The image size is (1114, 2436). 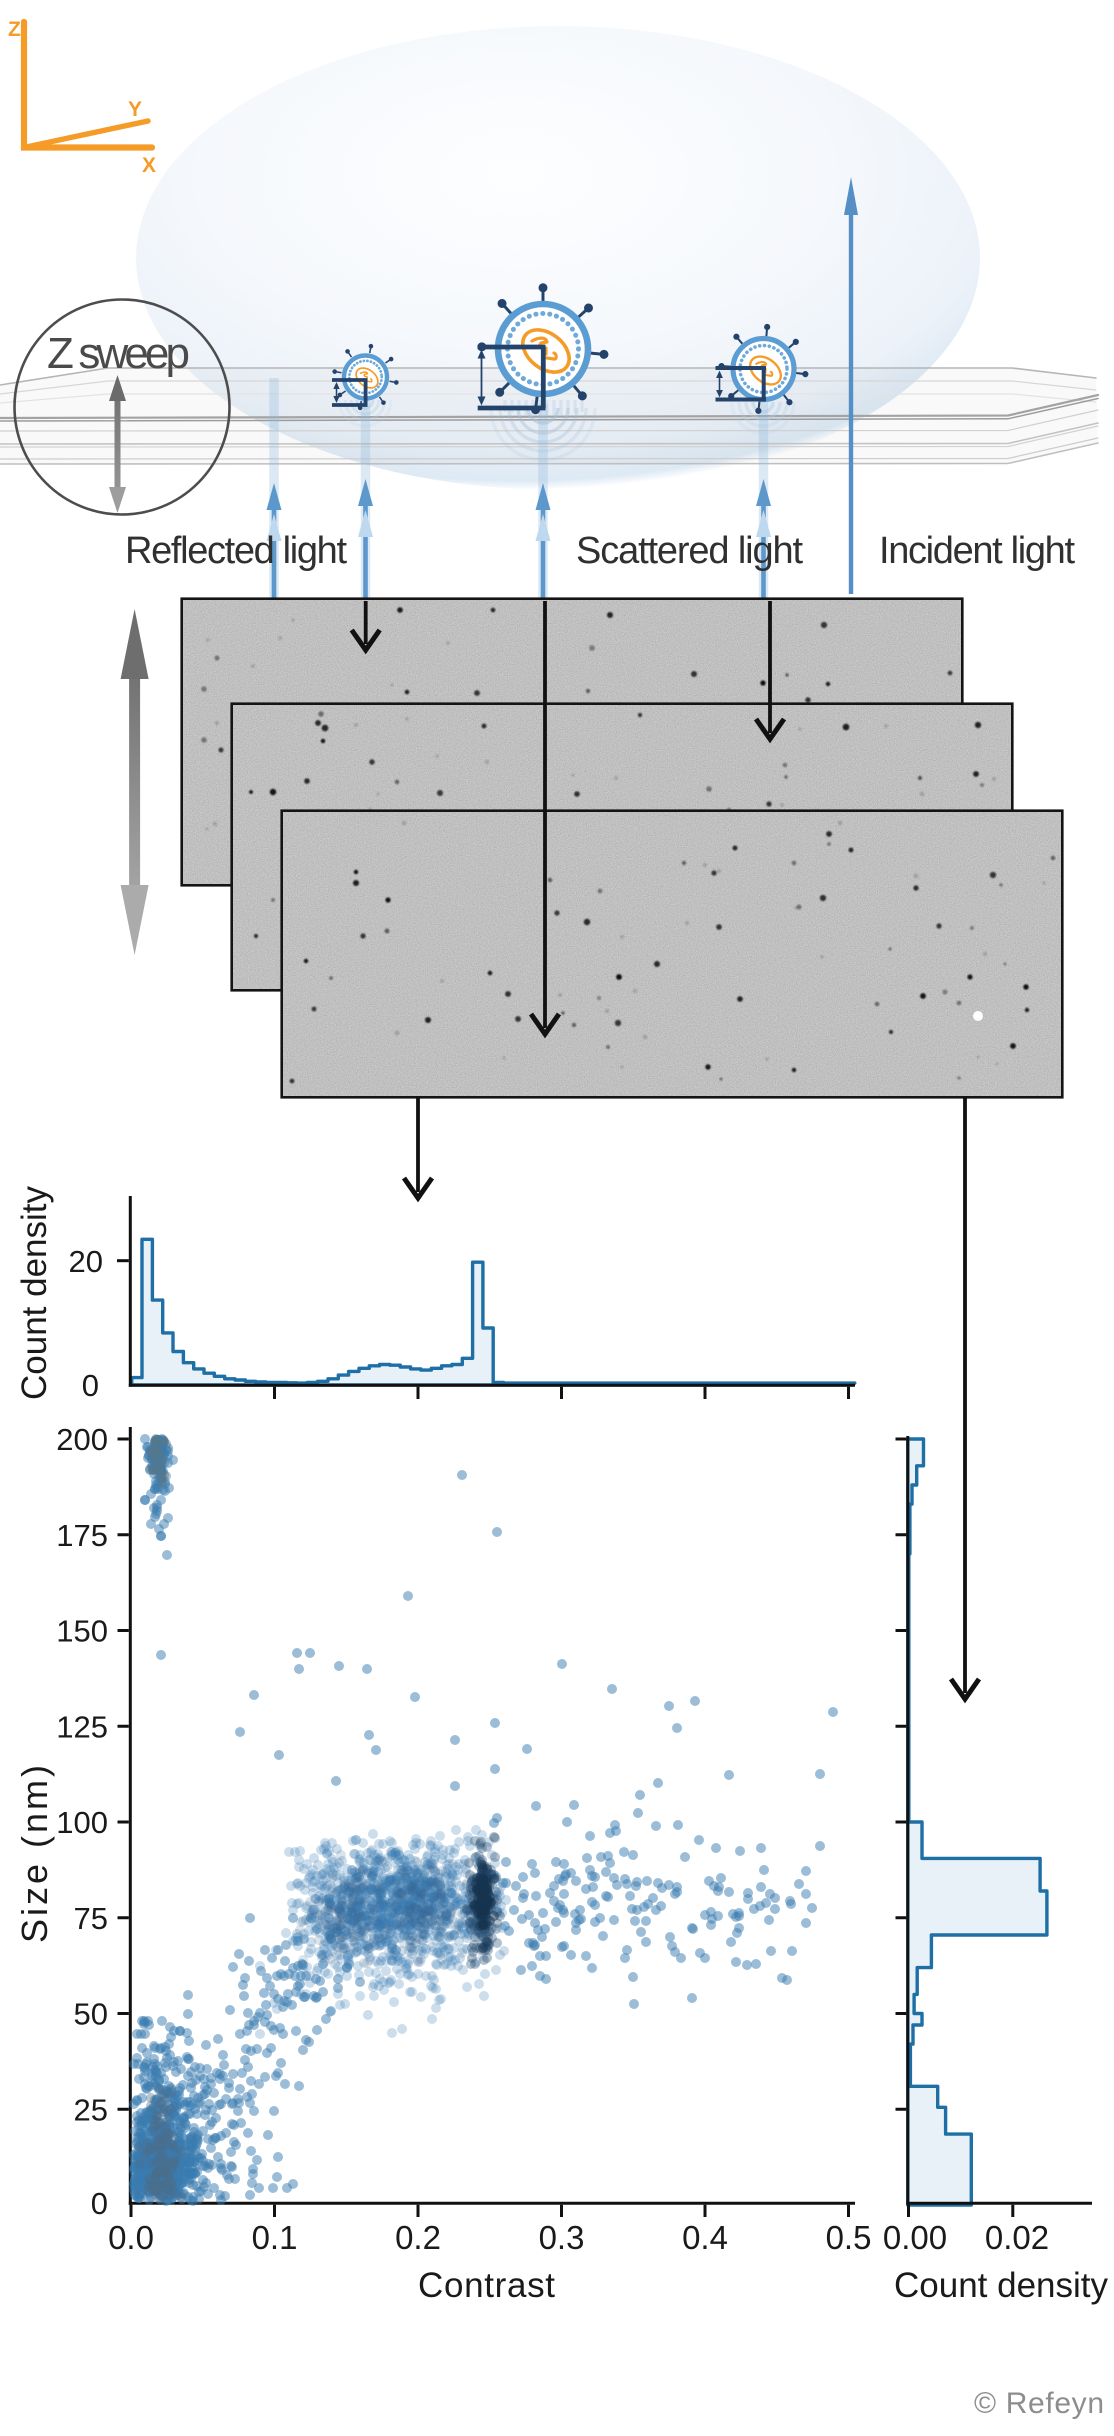 What do you see at coordinates (1039, 2403) in the screenshot?
I see `svg-text: © Refeyn` at bounding box center [1039, 2403].